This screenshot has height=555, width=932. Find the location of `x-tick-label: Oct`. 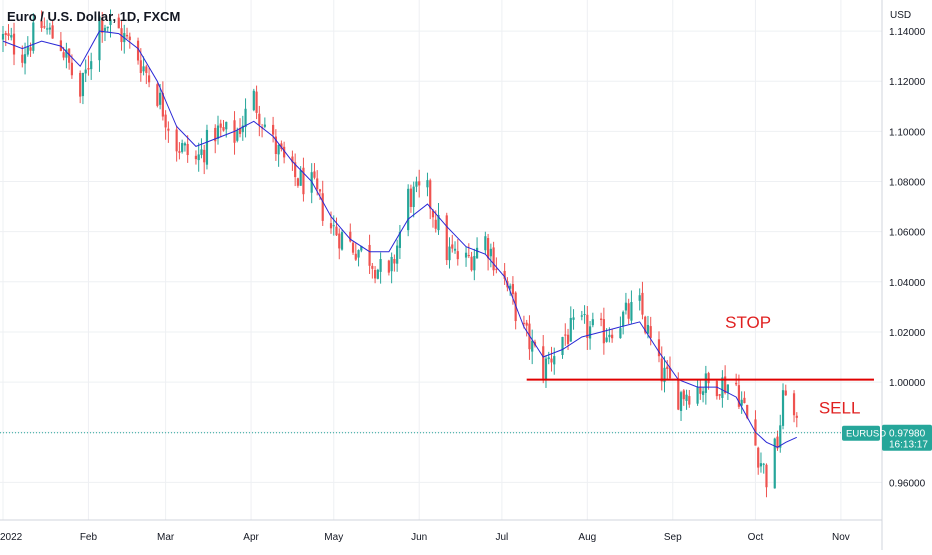

x-tick-label: Oct is located at coordinates (756, 537).